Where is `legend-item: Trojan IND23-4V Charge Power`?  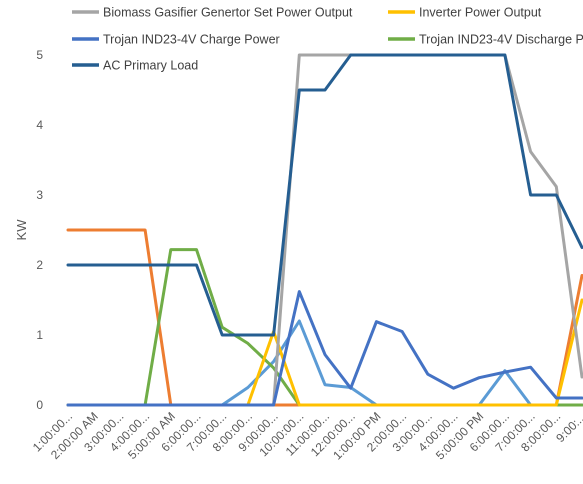 legend-item: Trojan IND23-4V Charge Power is located at coordinates (176, 40).